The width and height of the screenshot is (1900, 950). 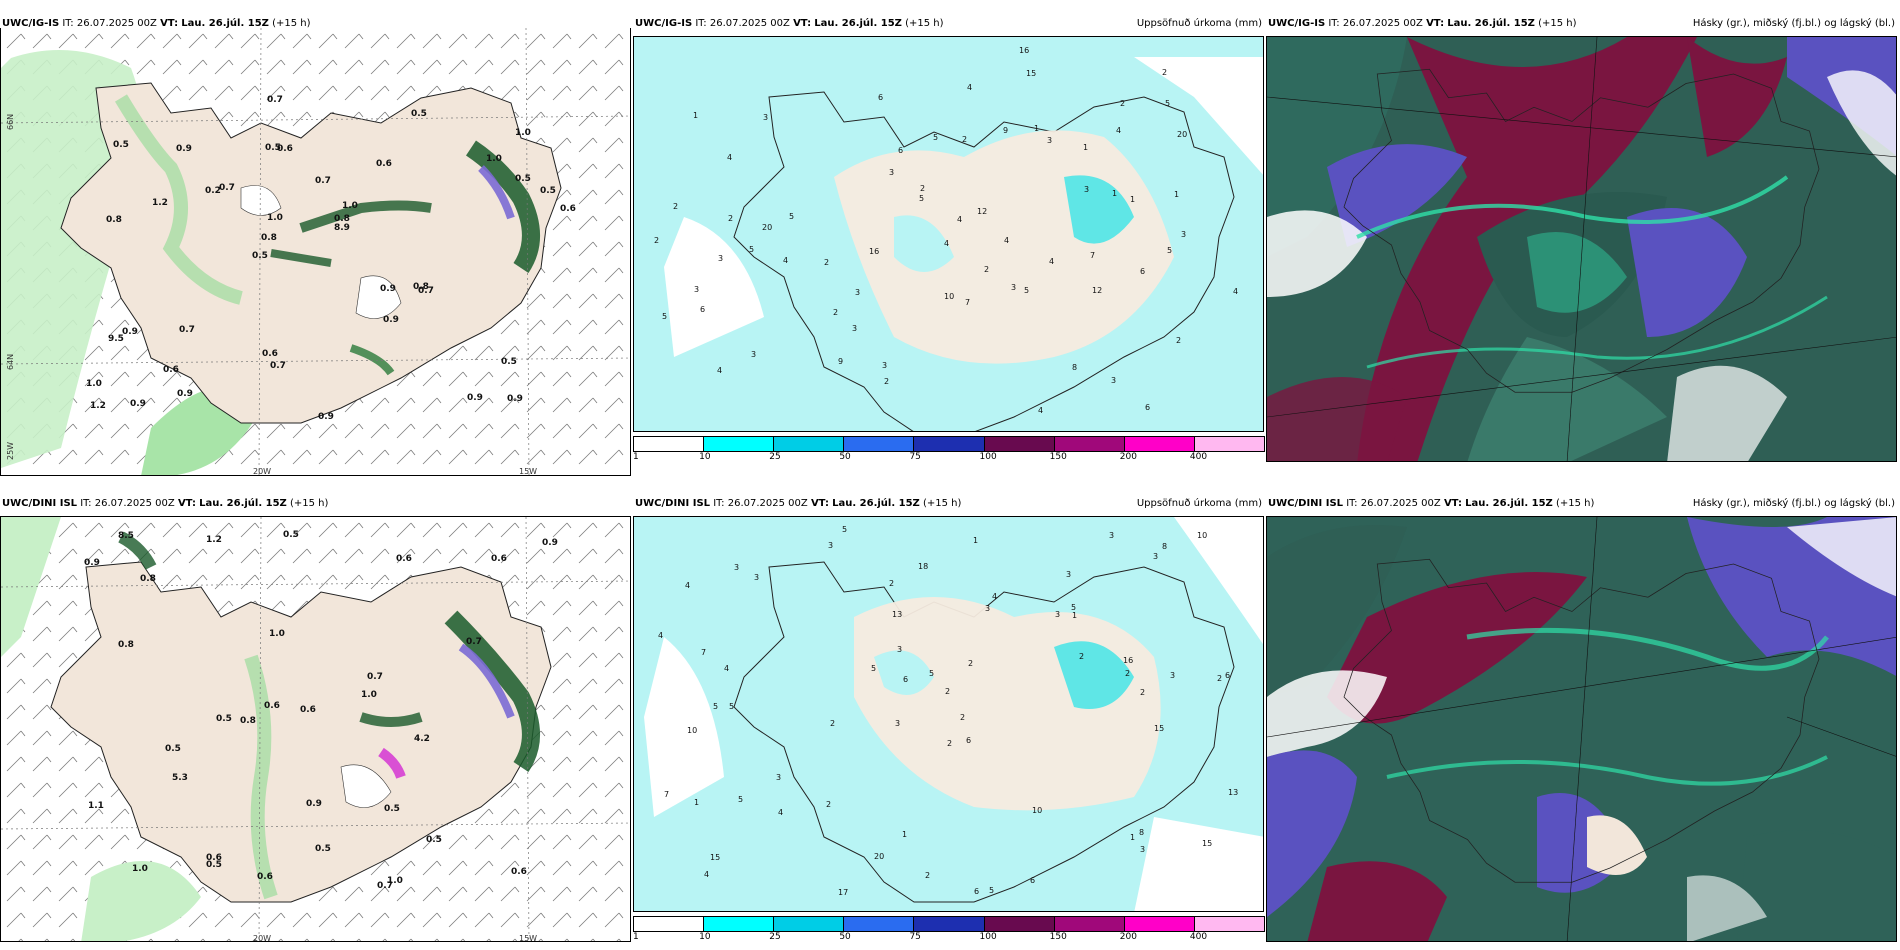 What do you see at coordinates (519, 872) in the screenshot?
I see `map-value-label: 0.6` at bounding box center [519, 872].